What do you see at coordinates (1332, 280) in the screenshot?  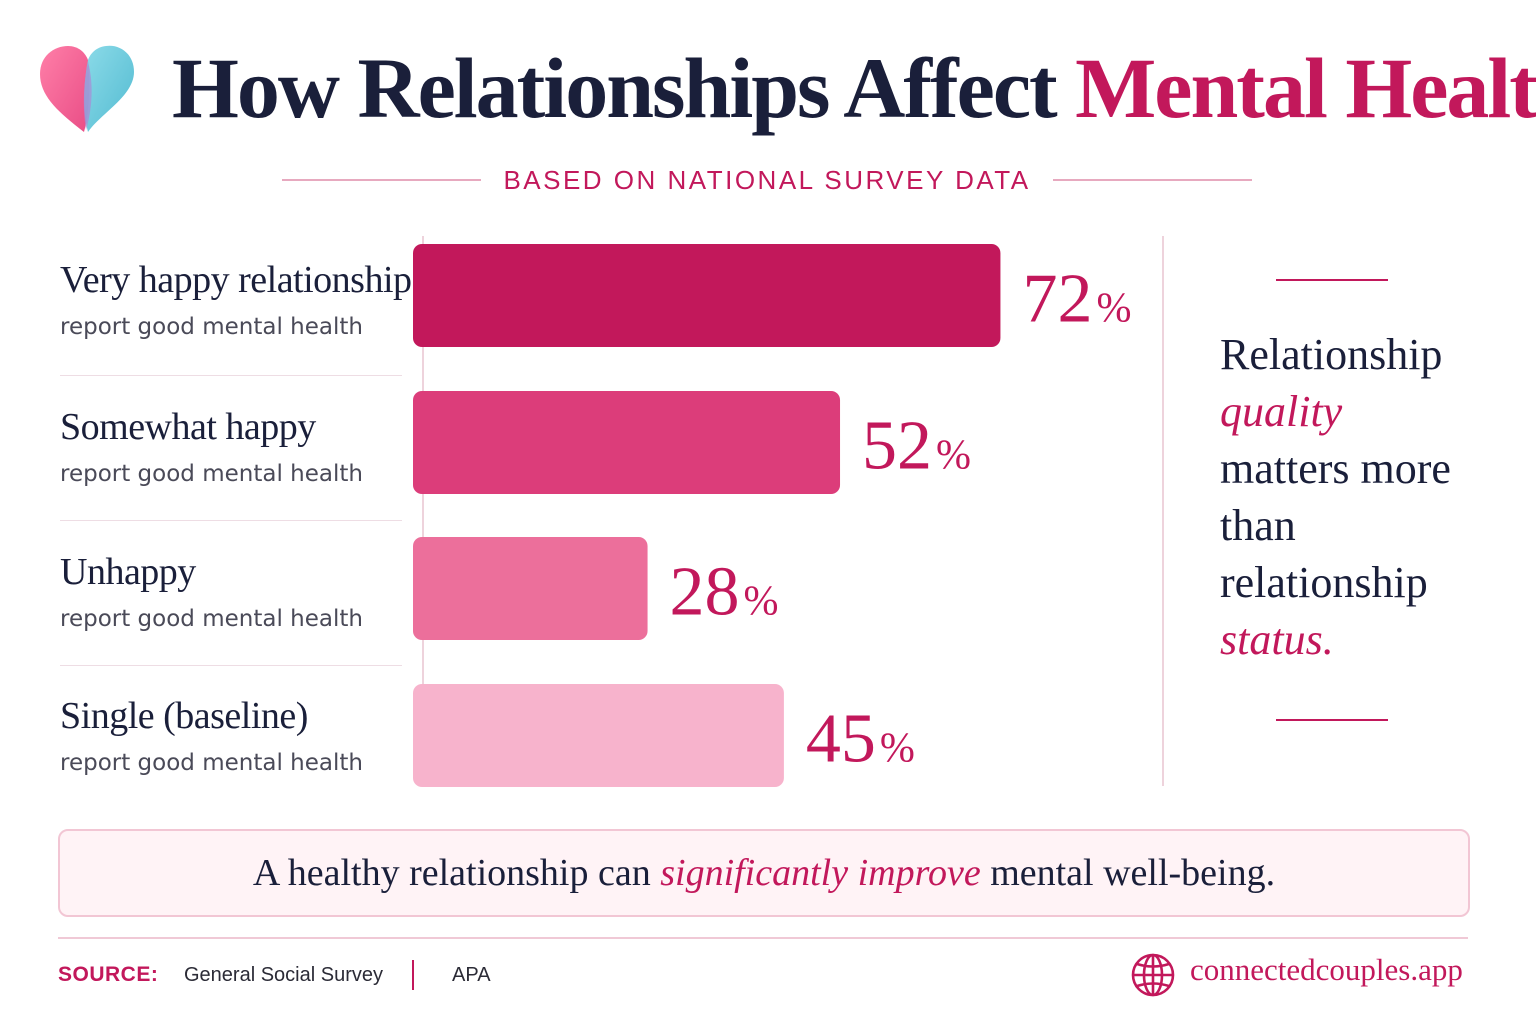 I see `sidebar-rule-top` at bounding box center [1332, 280].